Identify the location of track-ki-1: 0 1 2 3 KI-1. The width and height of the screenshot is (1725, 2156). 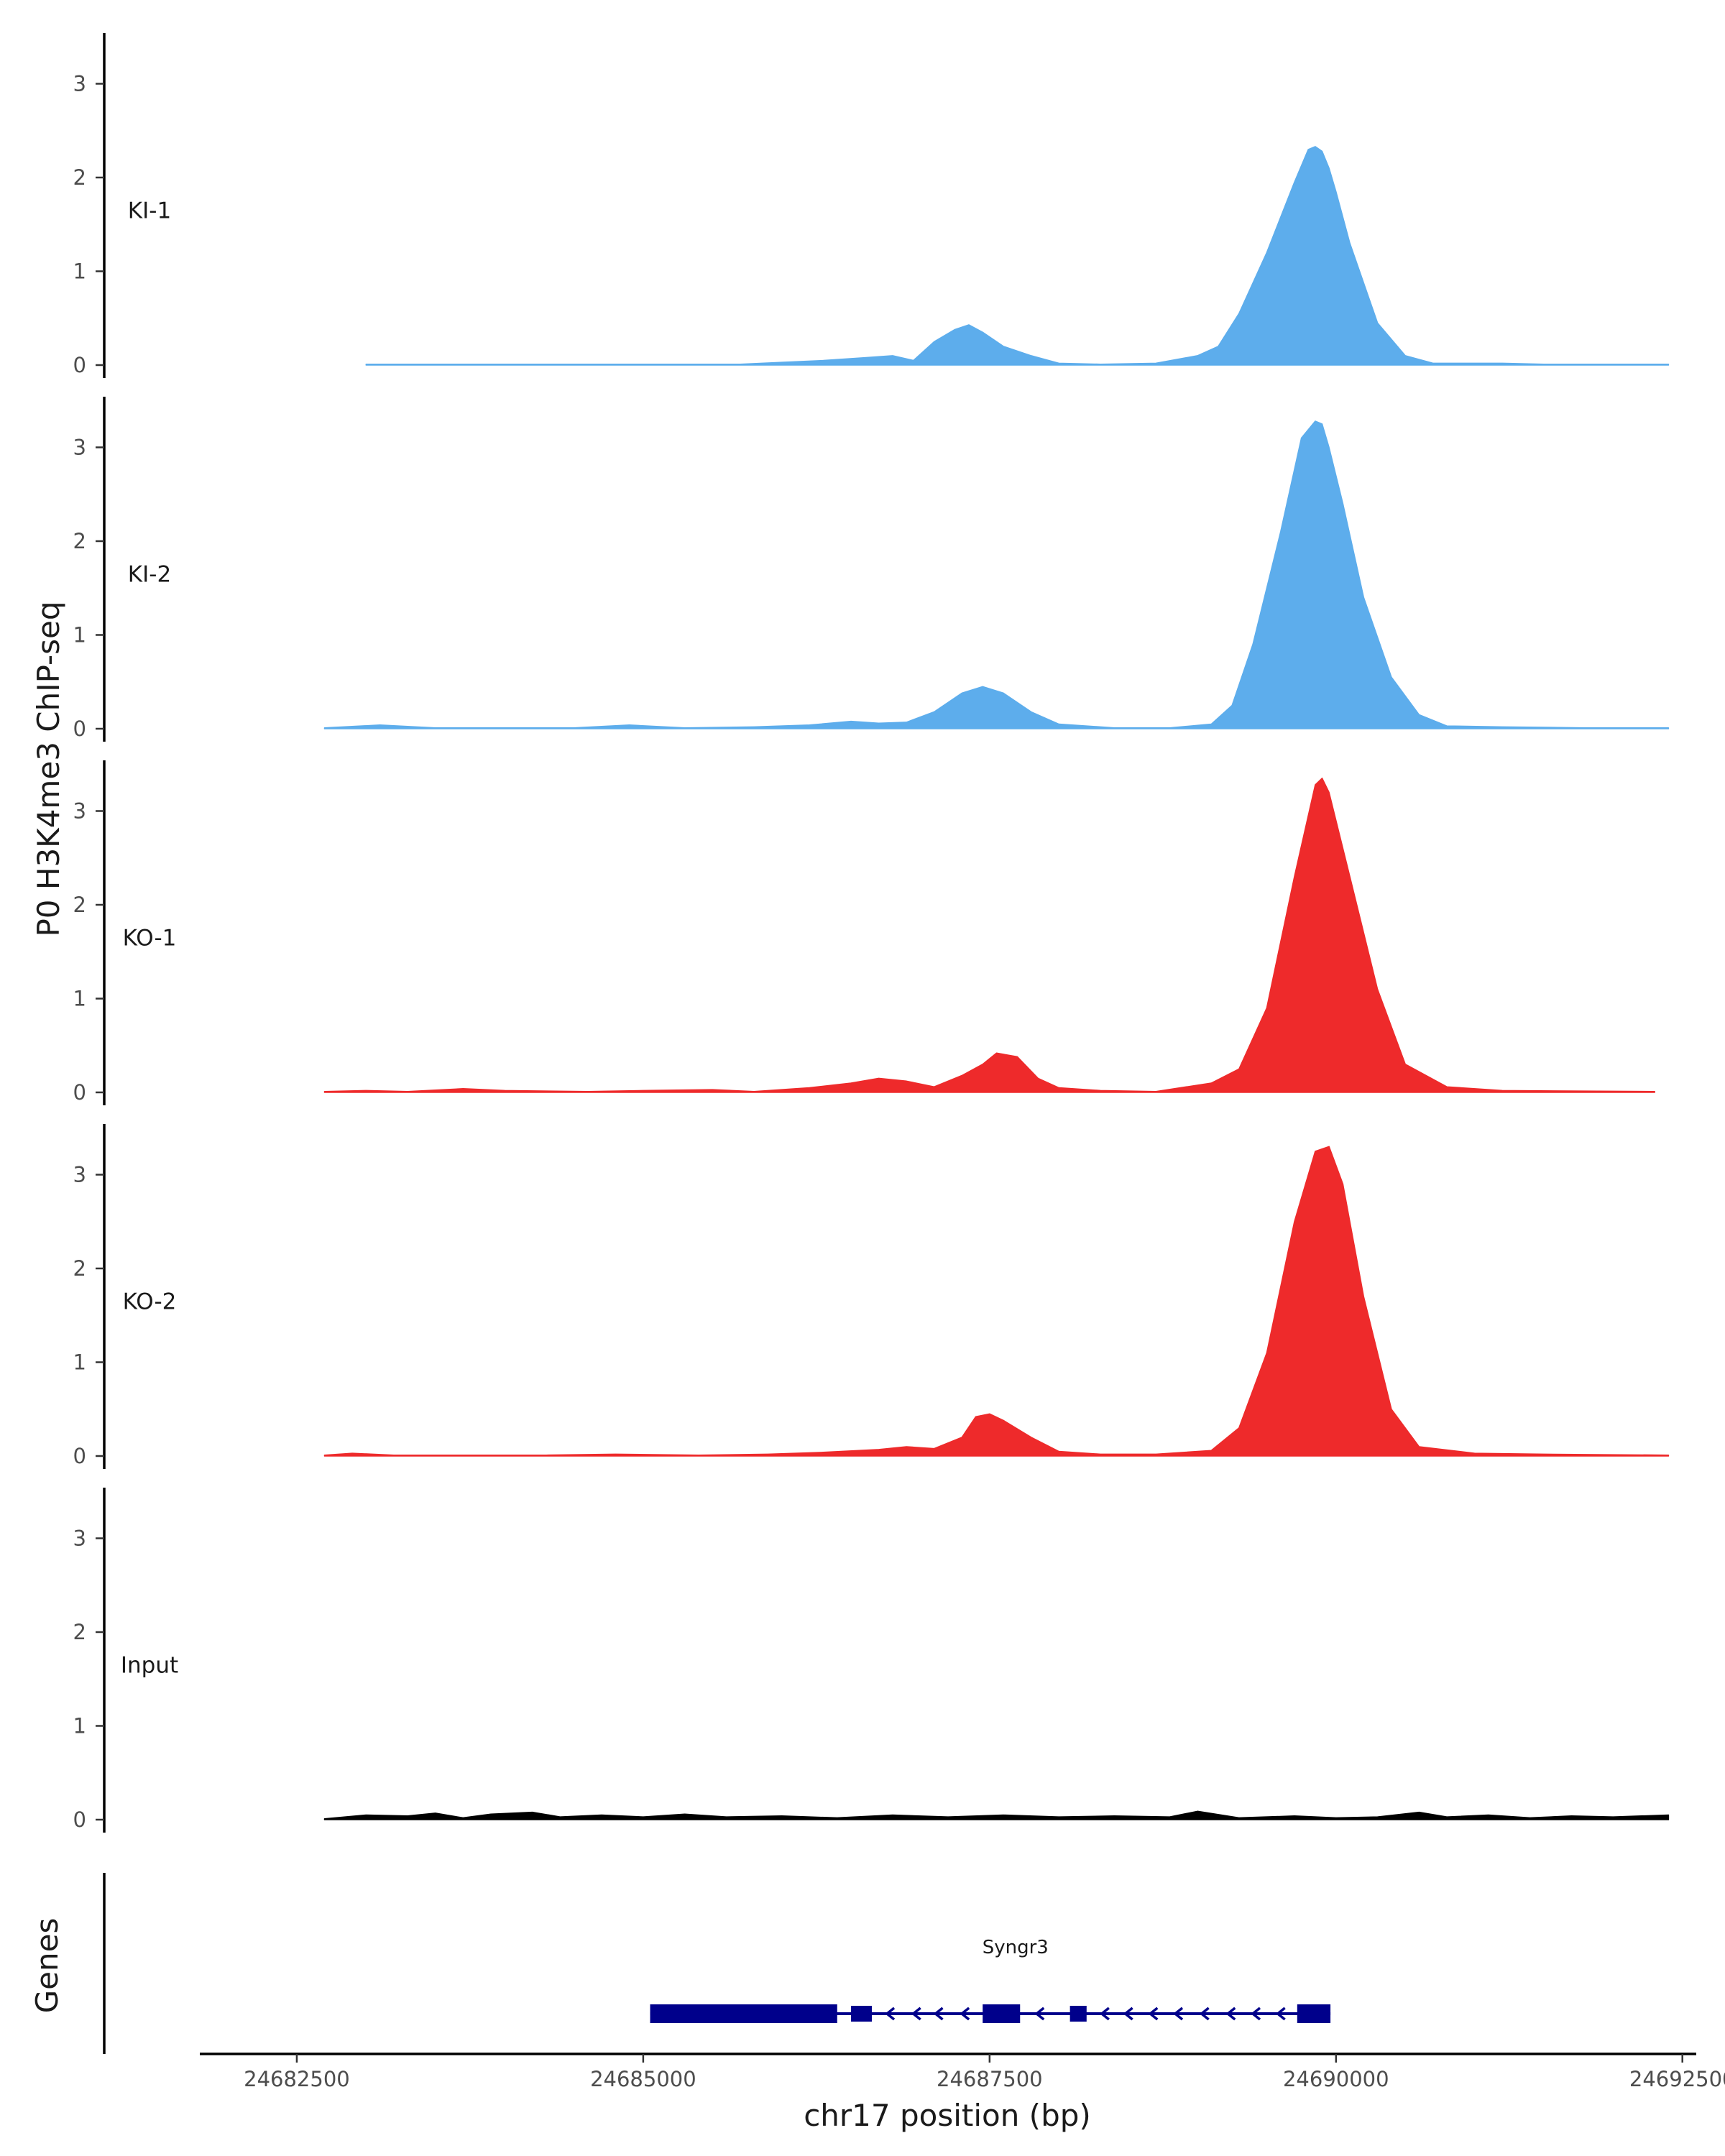
(871, 205).